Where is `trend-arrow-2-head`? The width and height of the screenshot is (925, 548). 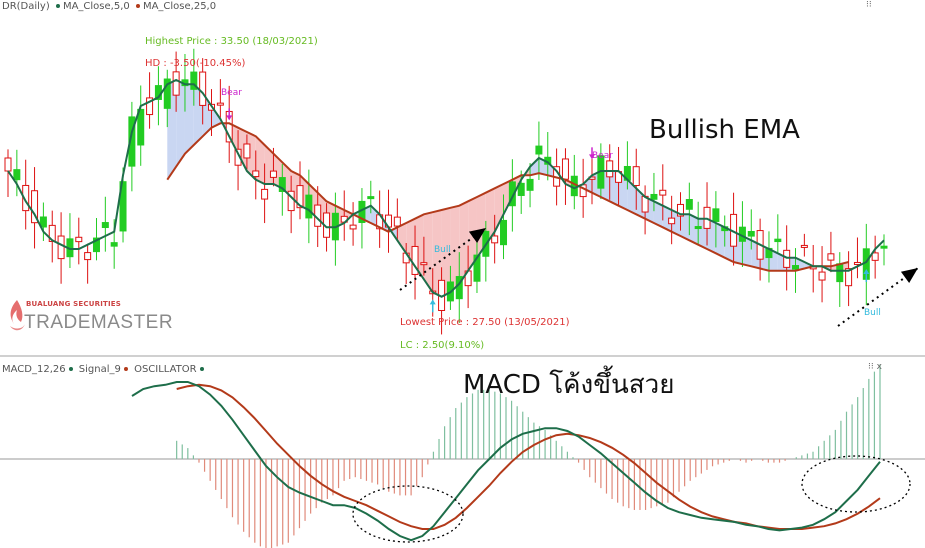 trend-arrow-2-head is located at coordinates (909, 276).